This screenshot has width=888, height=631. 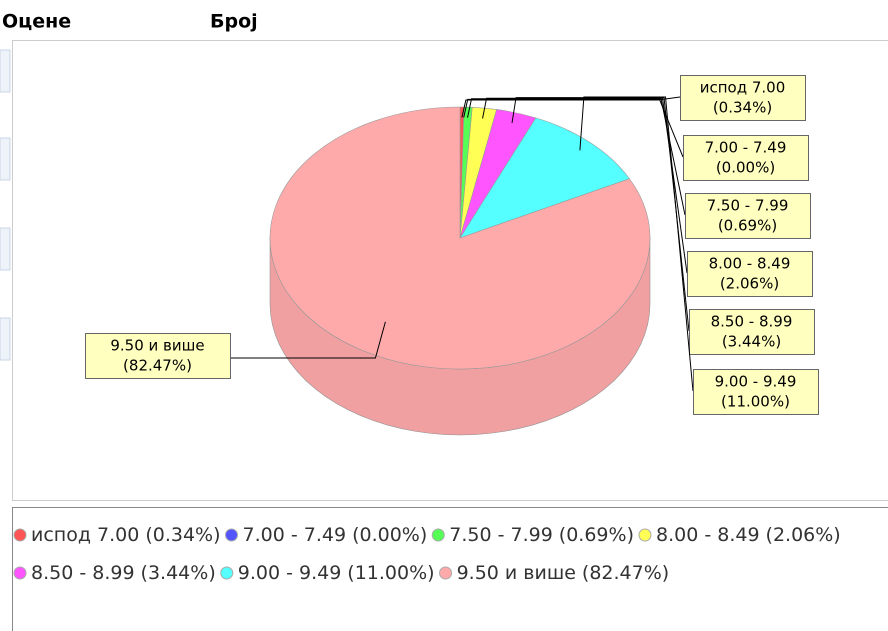 What do you see at coordinates (756, 382) in the screenshot?
I see `label-category: 9.00 - 9.49` at bounding box center [756, 382].